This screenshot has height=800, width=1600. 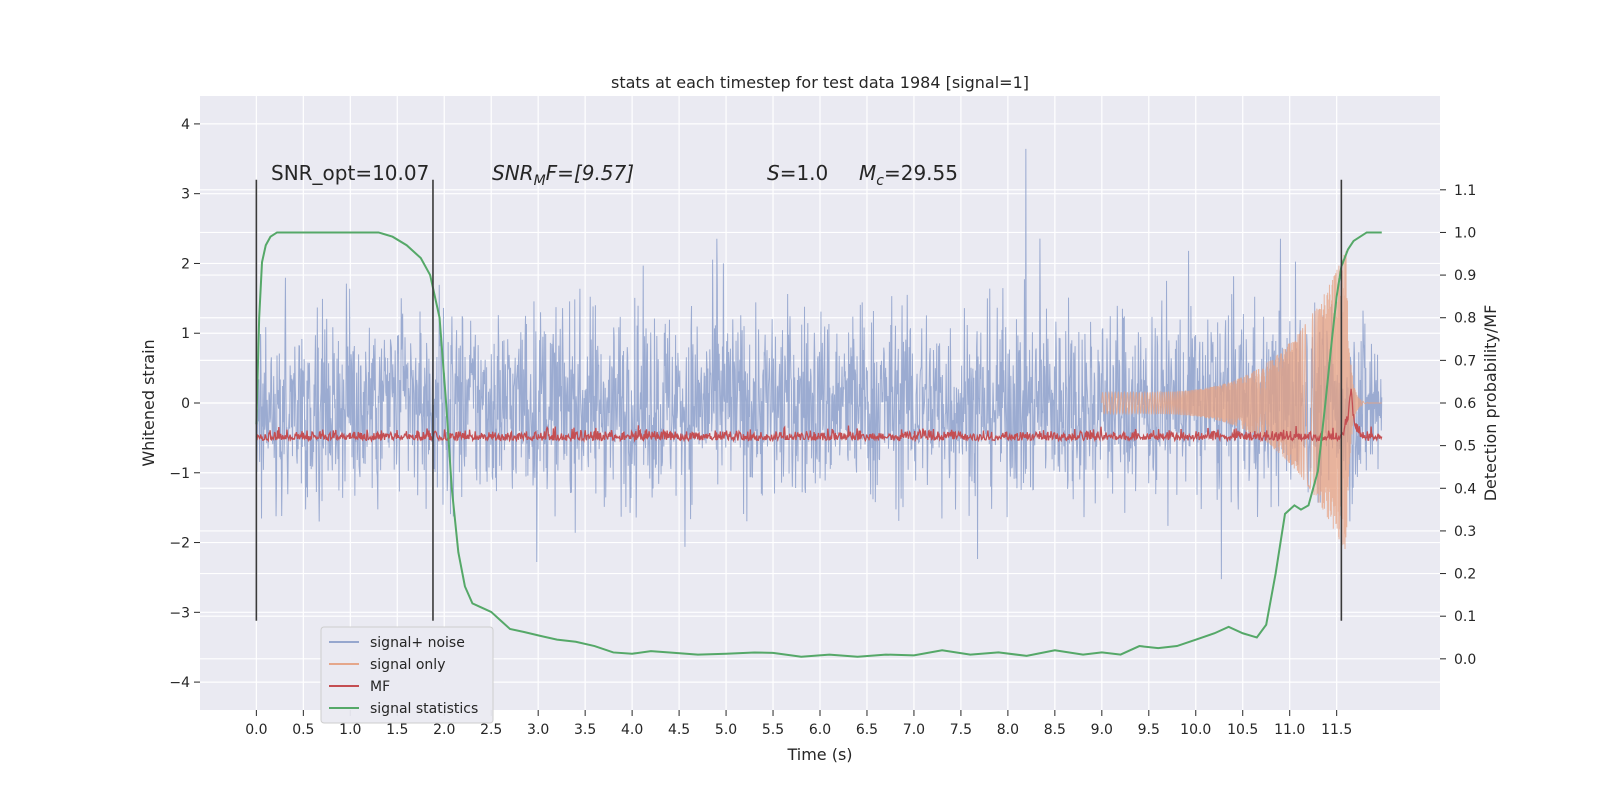 I want to click on series-signal-only, so click(x=1241, y=400).